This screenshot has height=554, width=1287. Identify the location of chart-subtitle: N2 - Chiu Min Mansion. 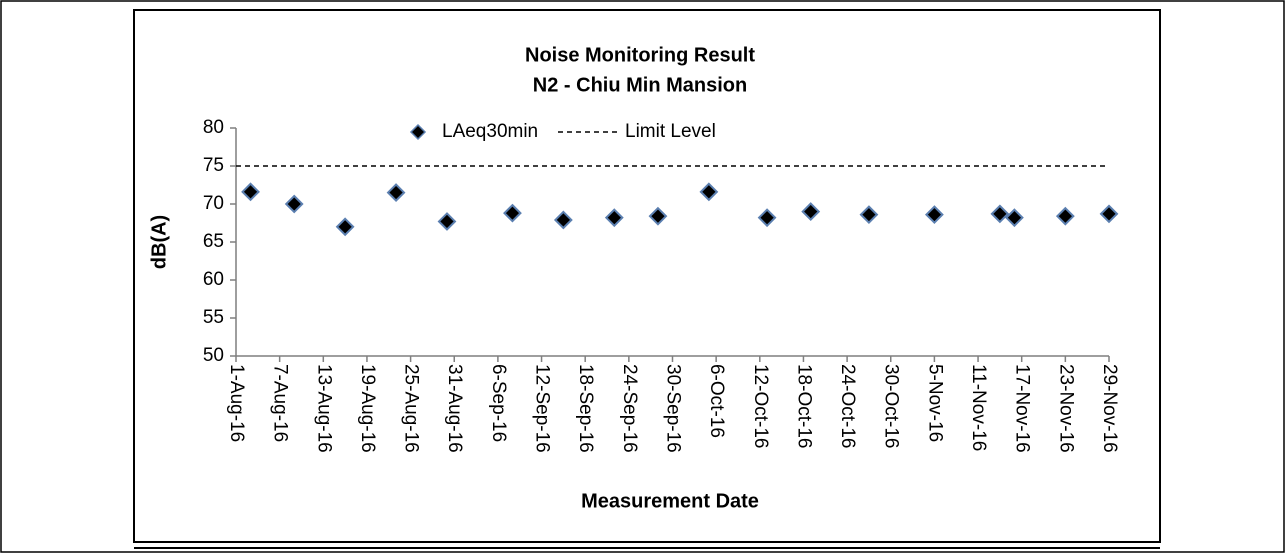
(640, 85).